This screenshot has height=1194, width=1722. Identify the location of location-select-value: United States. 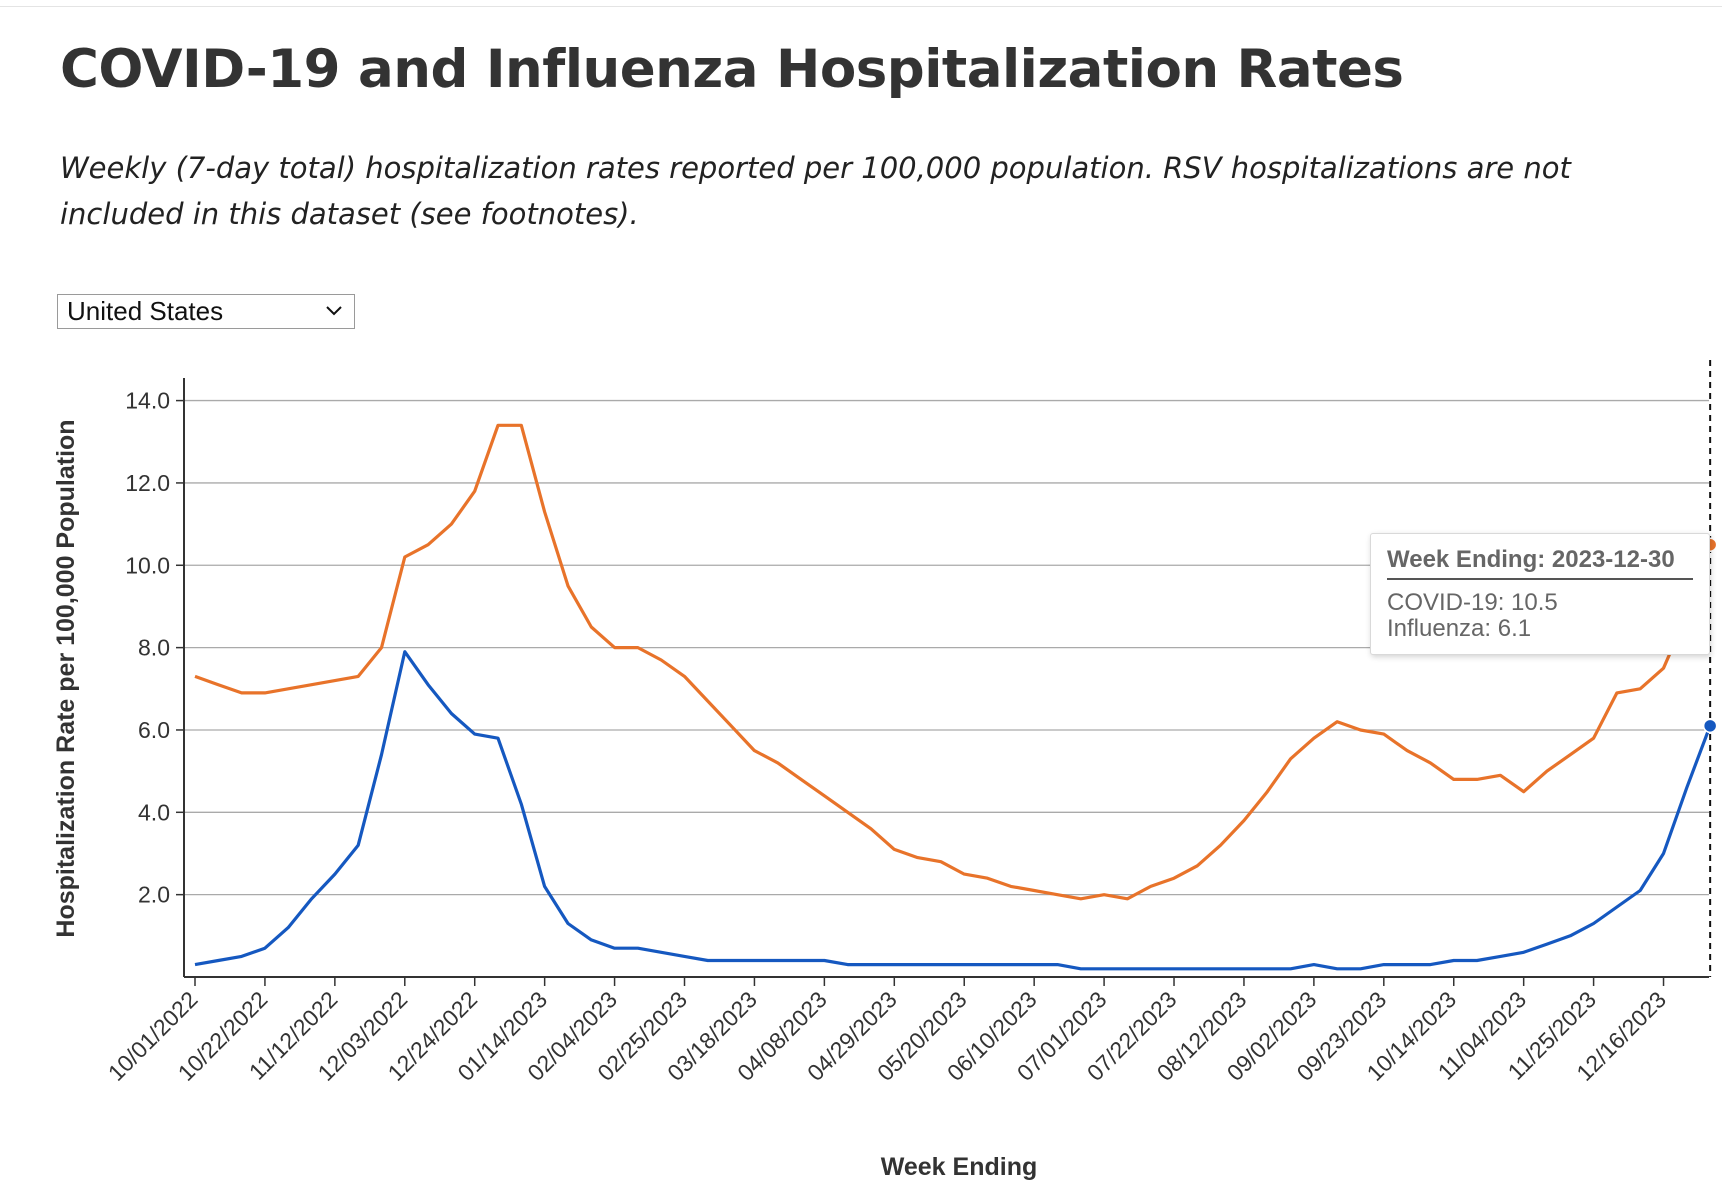
(145, 311).